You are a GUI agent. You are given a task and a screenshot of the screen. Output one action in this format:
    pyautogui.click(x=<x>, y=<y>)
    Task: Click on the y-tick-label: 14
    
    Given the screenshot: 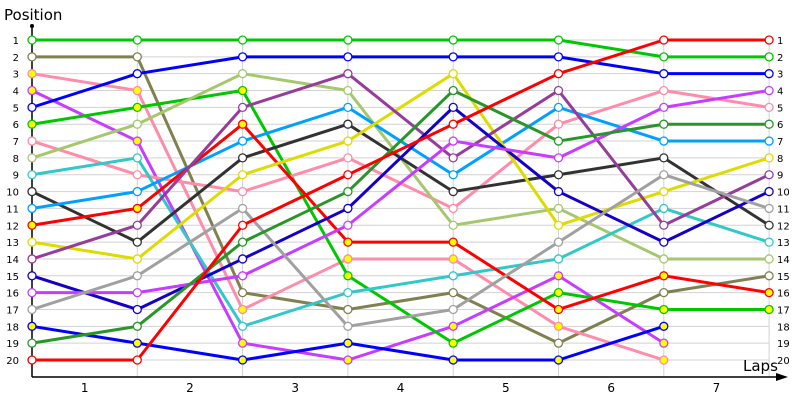 What is the action you would take?
    pyautogui.click(x=12, y=260)
    